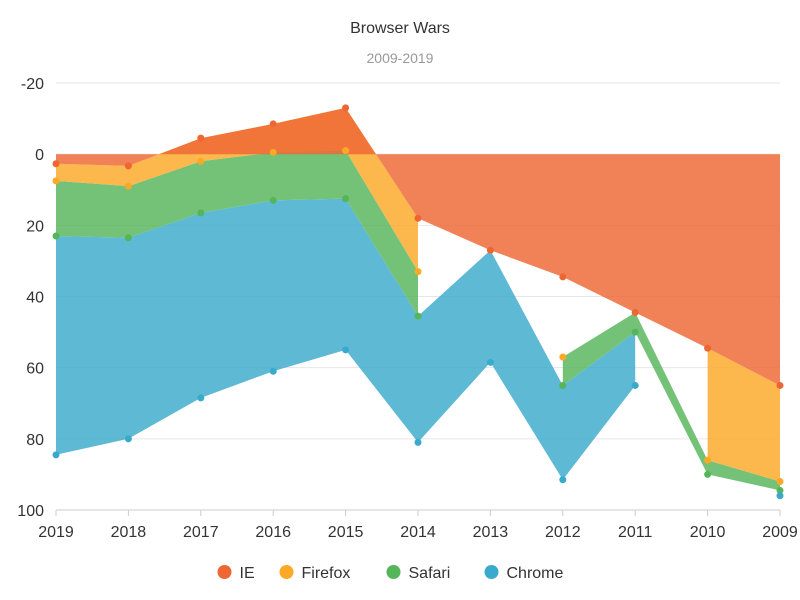  I want to click on legend-label: Firefox, so click(326, 573).